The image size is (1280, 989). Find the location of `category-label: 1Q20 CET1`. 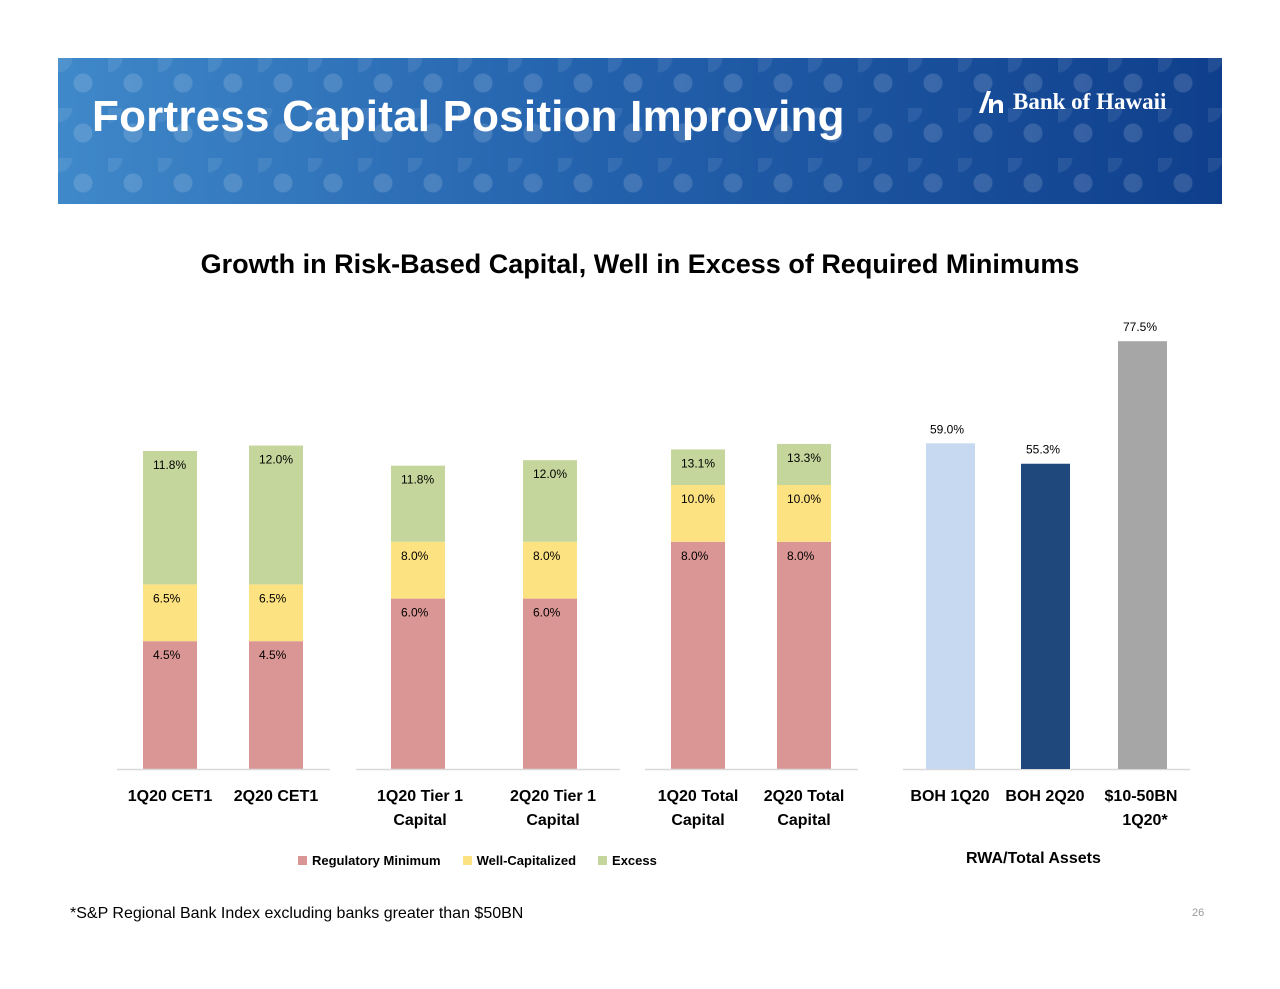

category-label: 1Q20 CET1 is located at coordinates (170, 796).